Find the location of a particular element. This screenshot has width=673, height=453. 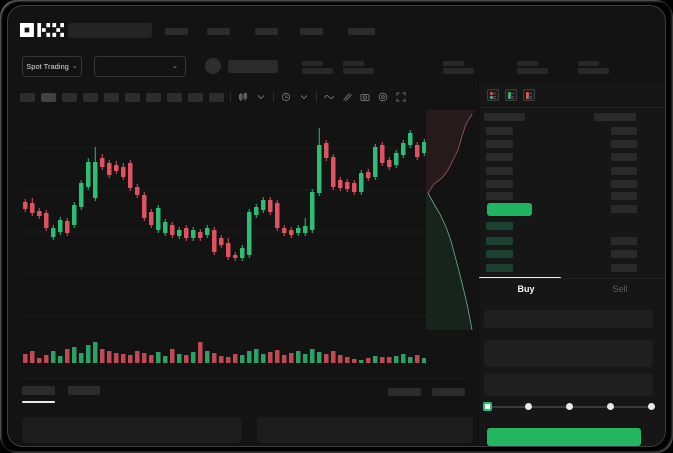

tab-sell: Sell is located at coordinates (620, 289).